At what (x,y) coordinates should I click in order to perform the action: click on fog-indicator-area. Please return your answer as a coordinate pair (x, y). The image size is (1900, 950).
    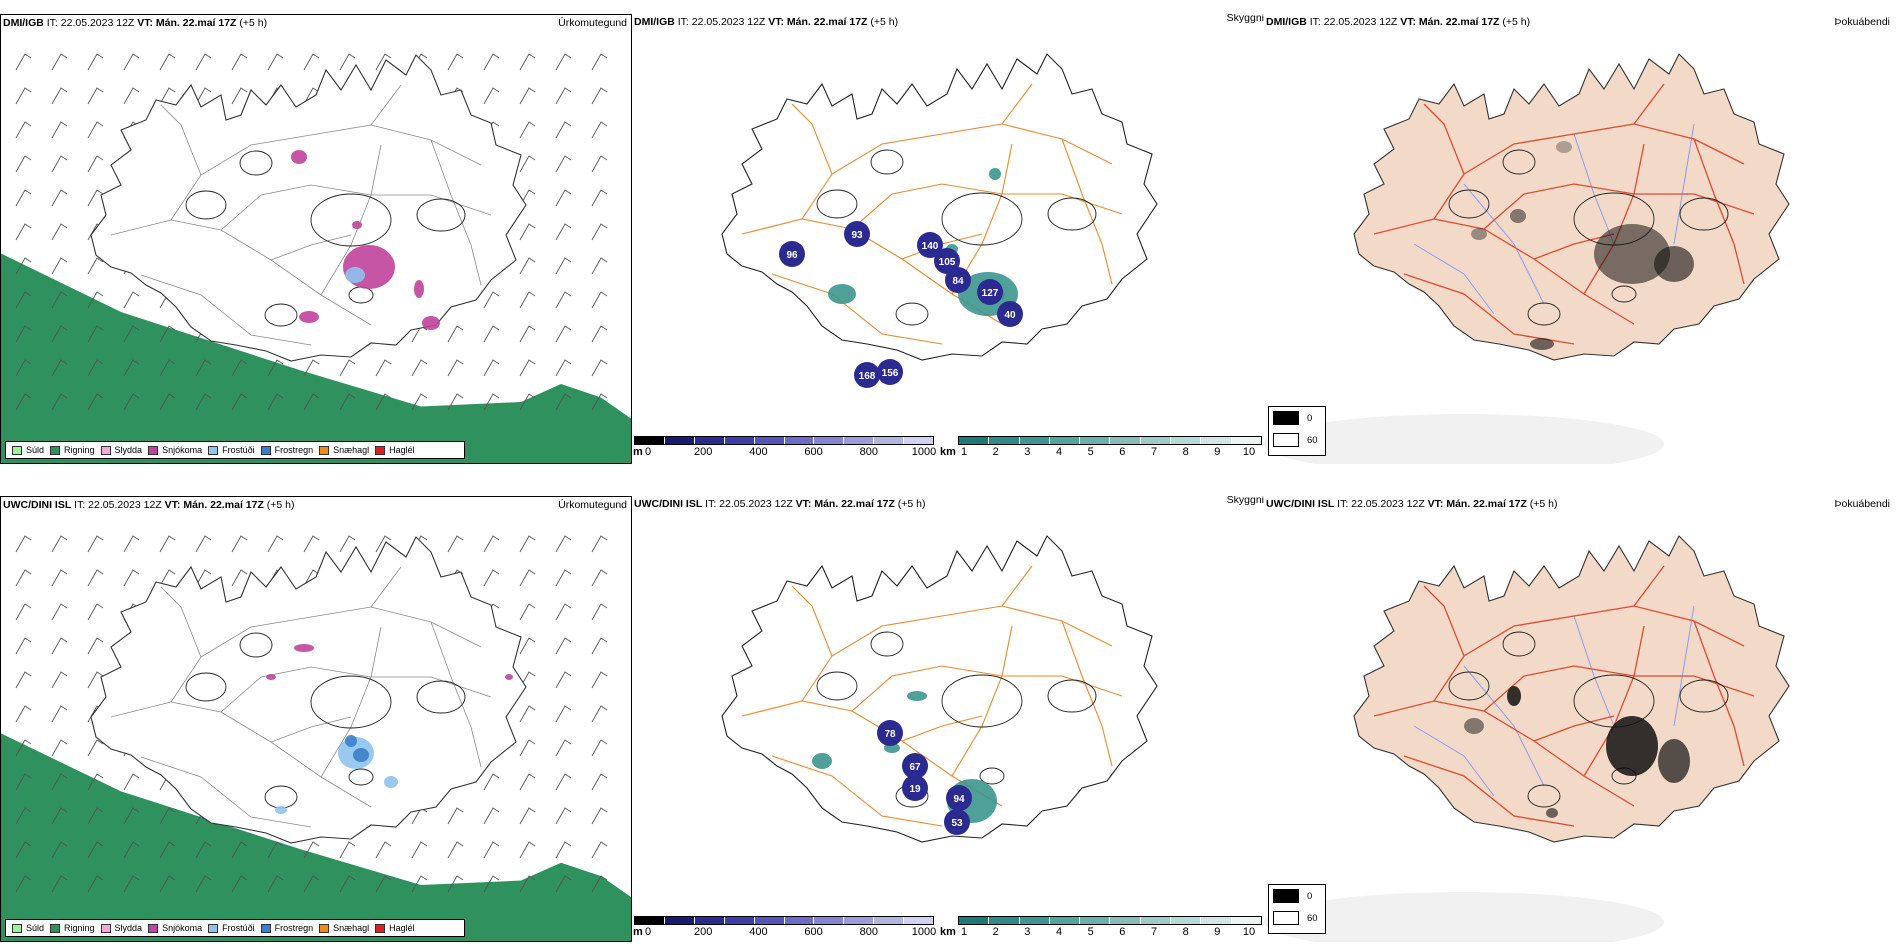
    Looking at the image, I should click on (1674, 761).